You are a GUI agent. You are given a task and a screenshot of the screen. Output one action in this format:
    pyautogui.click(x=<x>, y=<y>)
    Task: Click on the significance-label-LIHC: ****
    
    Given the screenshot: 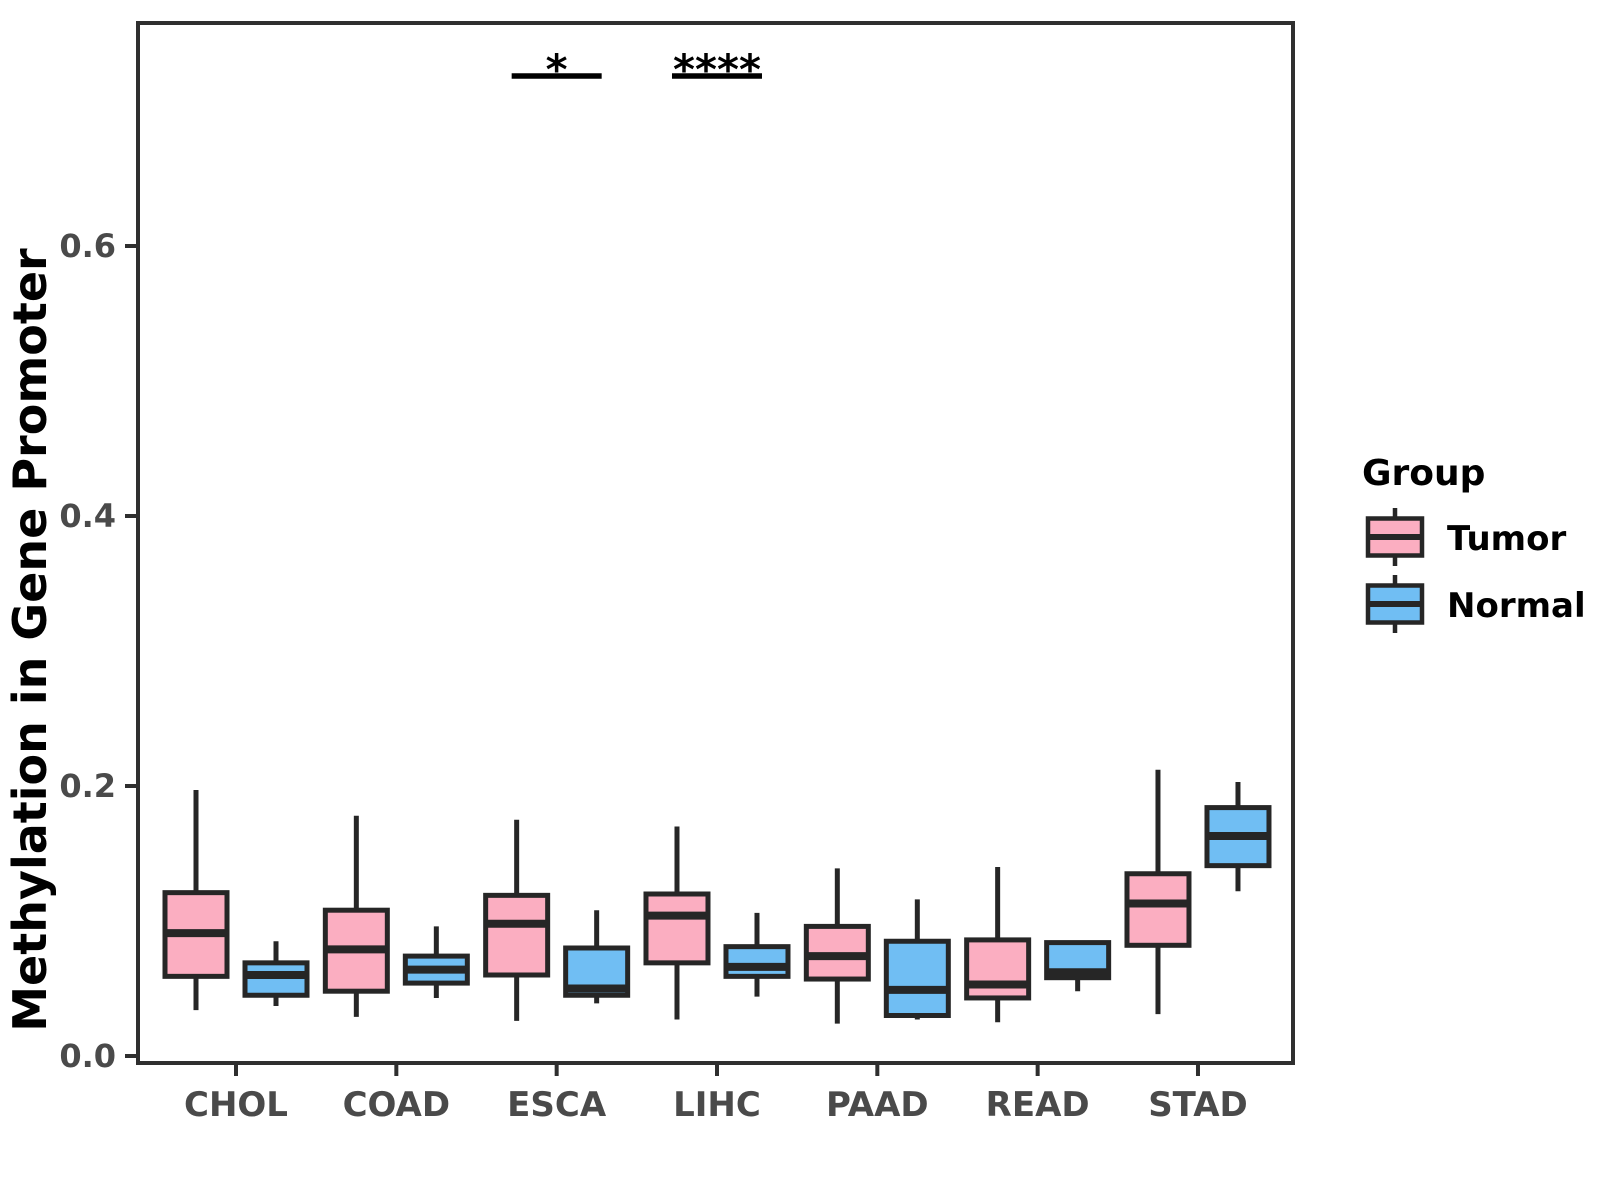 What is the action you would take?
    pyautogui.click(x=717, y=69)
    